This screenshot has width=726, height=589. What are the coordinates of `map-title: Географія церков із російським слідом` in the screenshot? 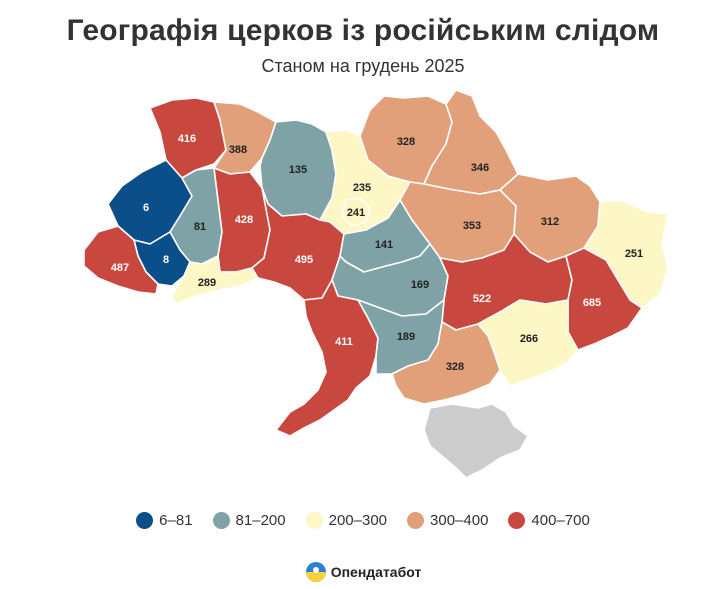 It's located at (363, 30).